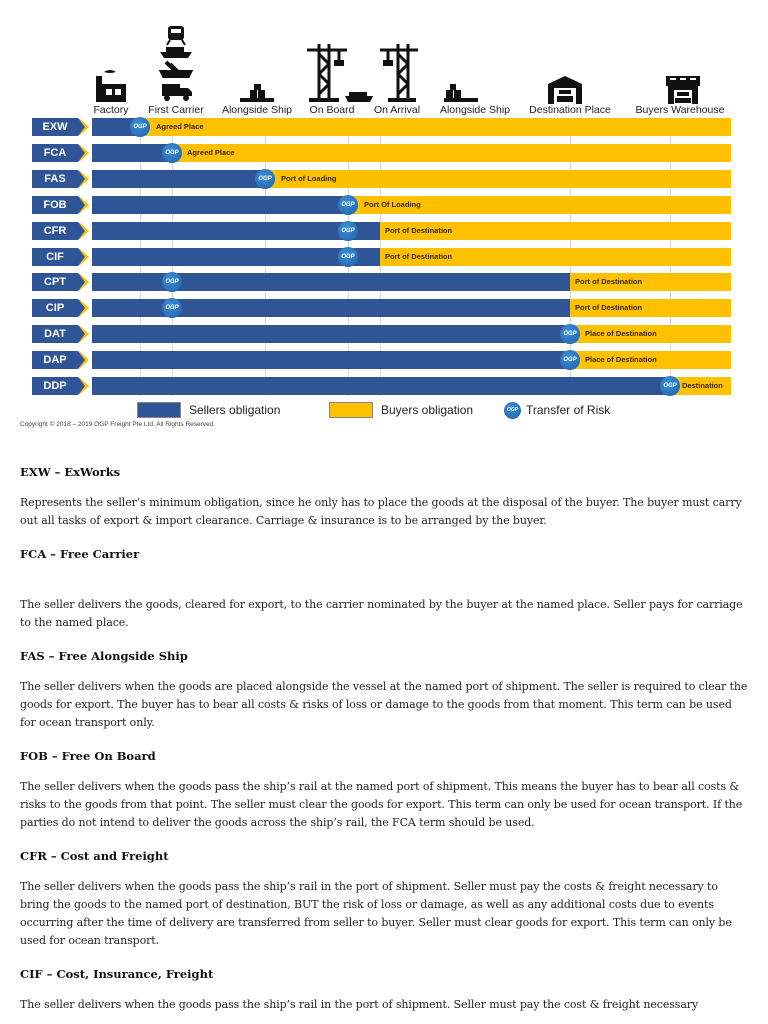 This screenshot has width=768, height=1024. What do you see at coordinates (176, 110) in the screenshot?
I see `stage-label-first-carrier: First Carrier` at bounding box center [176, 110].